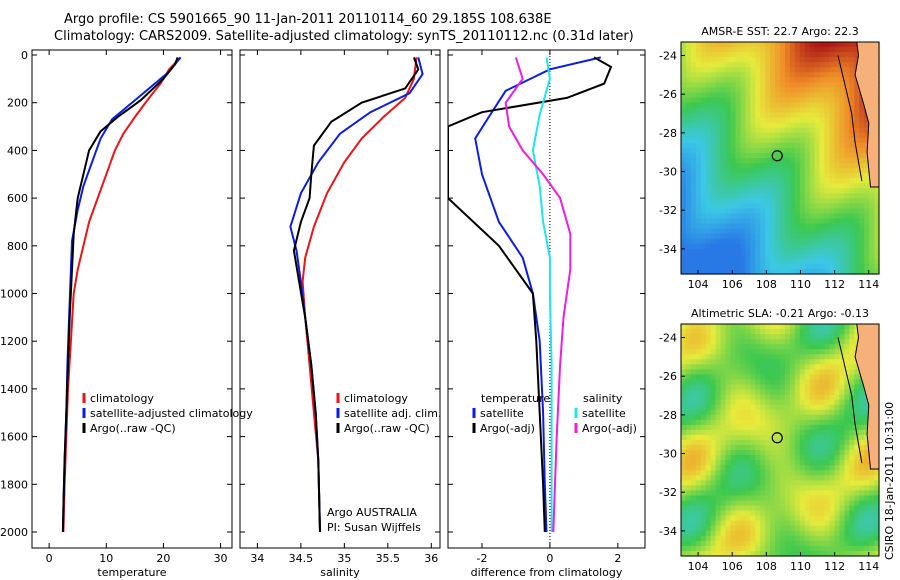 The width and height of the screenshot is (900, 580). I want to click on x-axis-label: difference from climatology, so click(547, 572).